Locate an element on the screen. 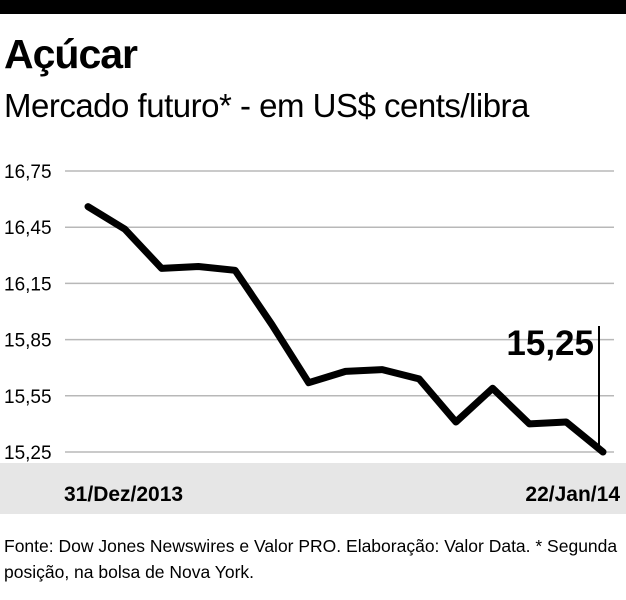 This screenshot has width=626, height=600. top-bar is located at coordinates (313, 7).